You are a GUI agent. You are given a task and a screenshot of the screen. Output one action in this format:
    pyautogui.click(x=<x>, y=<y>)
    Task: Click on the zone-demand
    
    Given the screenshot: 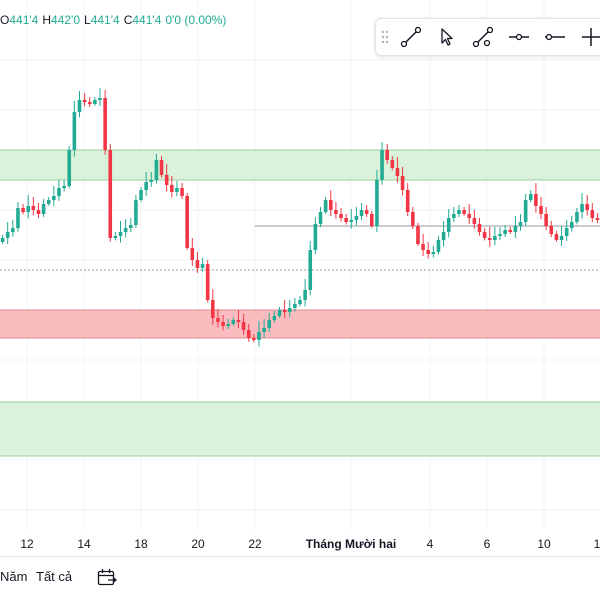 What is the action you would take?
    pyautogui.click(x=300, y=429)
    